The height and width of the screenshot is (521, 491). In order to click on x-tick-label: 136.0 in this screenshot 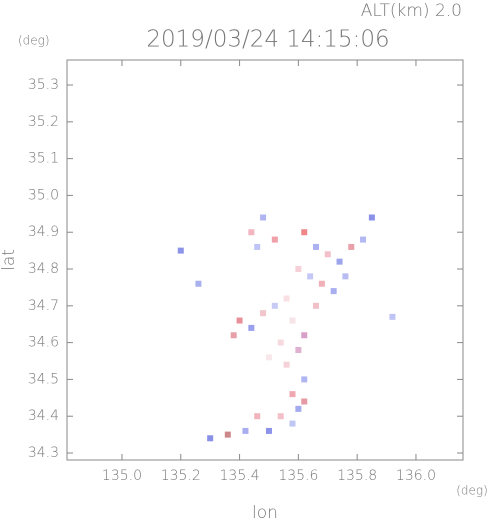, I will do `click(416, 476)`.